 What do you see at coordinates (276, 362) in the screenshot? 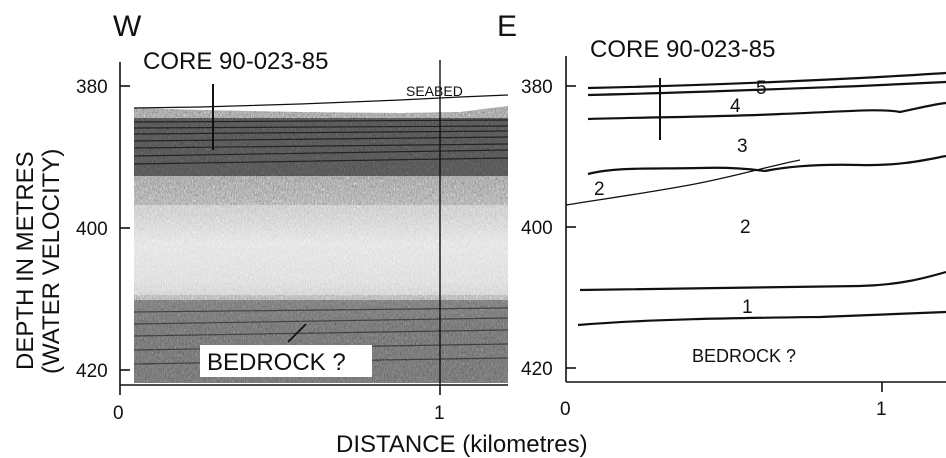
I see `left-bedrock-label: BEDROCK ?` at bounding box center [276, 362].